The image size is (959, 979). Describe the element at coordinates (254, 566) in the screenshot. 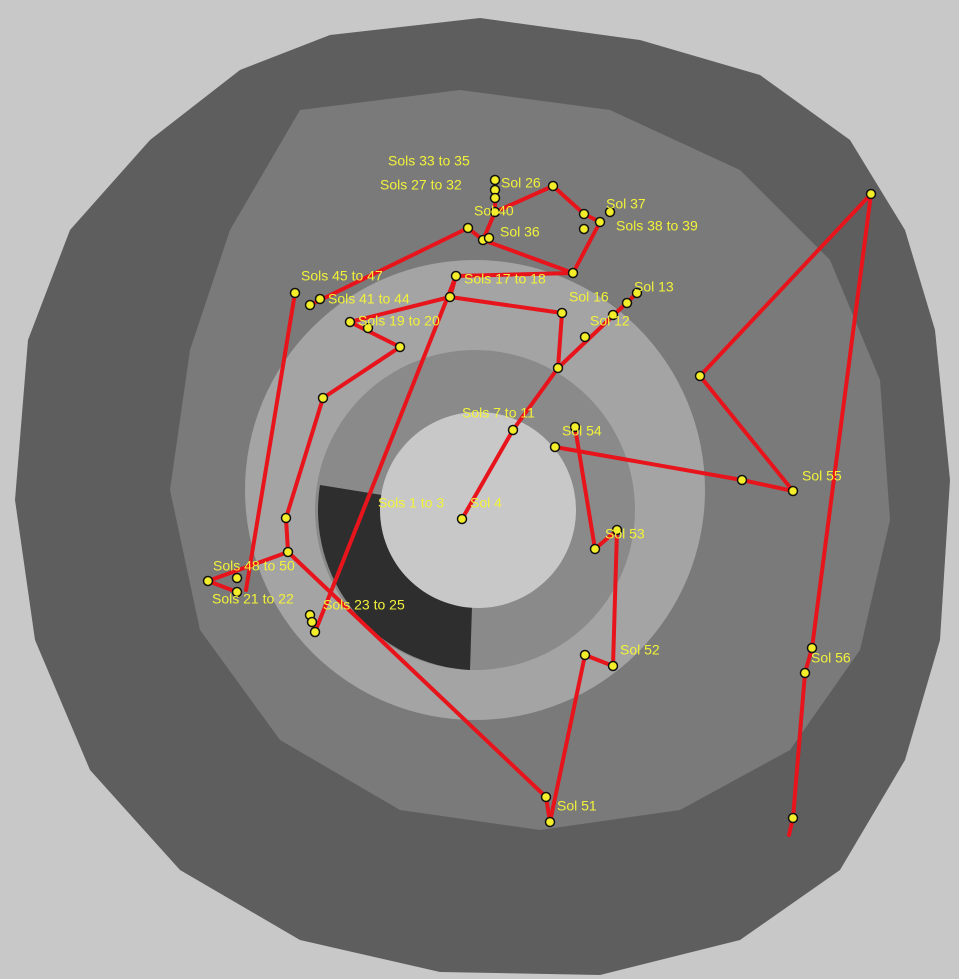

I see `stop-label: Sols 48 to 50` at that location.